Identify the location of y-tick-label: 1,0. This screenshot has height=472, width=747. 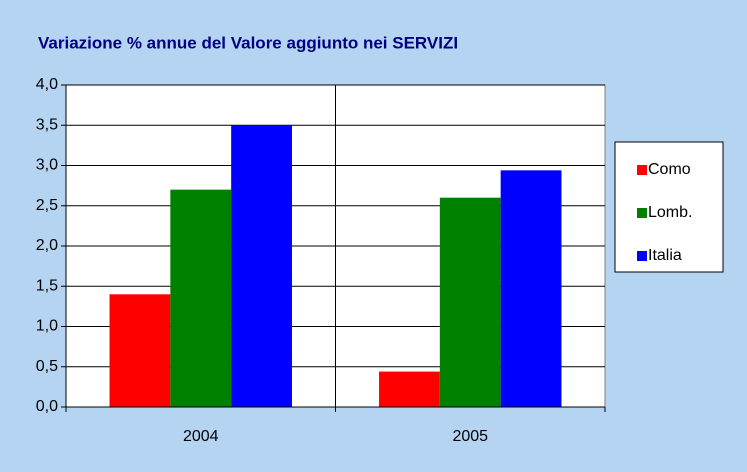
(47, 326).